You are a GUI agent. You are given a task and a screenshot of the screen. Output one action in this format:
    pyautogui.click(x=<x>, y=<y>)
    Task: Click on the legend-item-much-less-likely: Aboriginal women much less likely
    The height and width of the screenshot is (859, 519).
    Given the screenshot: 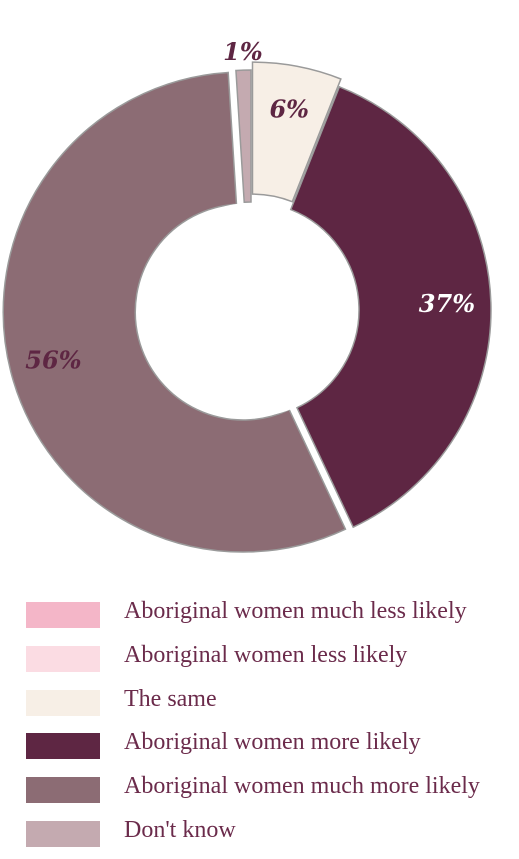 What is the action you would take?
    pyautogui.click(x=272, y=618)
    